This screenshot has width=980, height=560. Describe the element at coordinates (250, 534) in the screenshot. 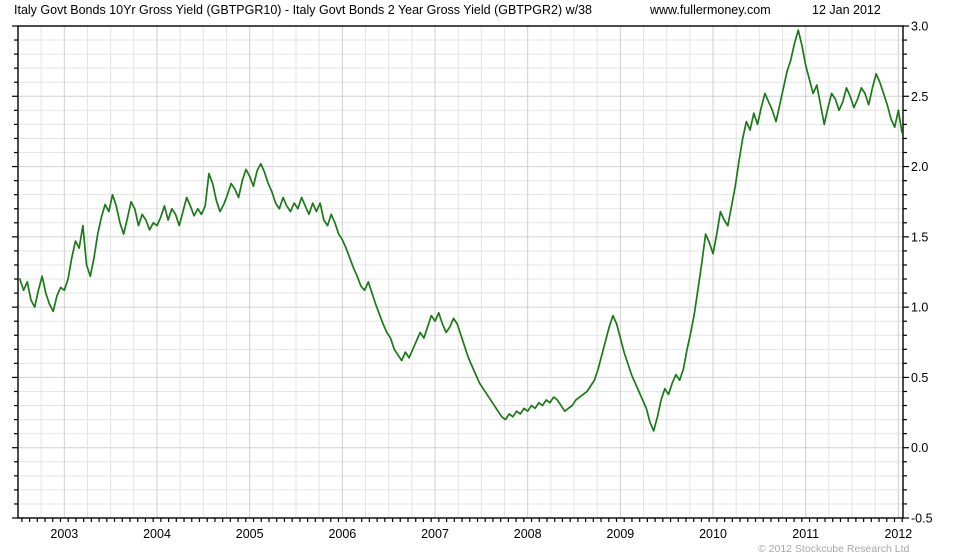

I see `x-tick-label: 2005` at that location.